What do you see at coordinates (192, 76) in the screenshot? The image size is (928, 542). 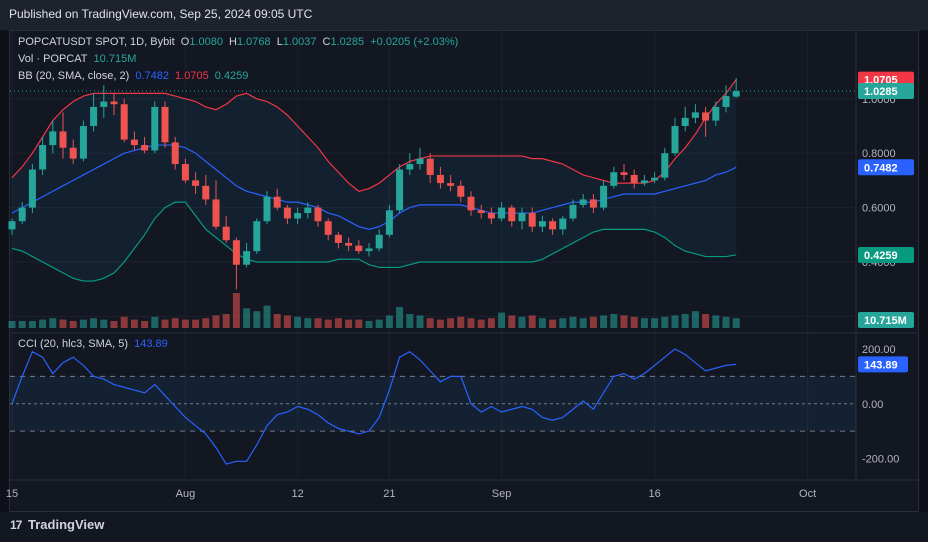 I see `bb-upper-value: 1.0705` at bounding box center [192, 76].